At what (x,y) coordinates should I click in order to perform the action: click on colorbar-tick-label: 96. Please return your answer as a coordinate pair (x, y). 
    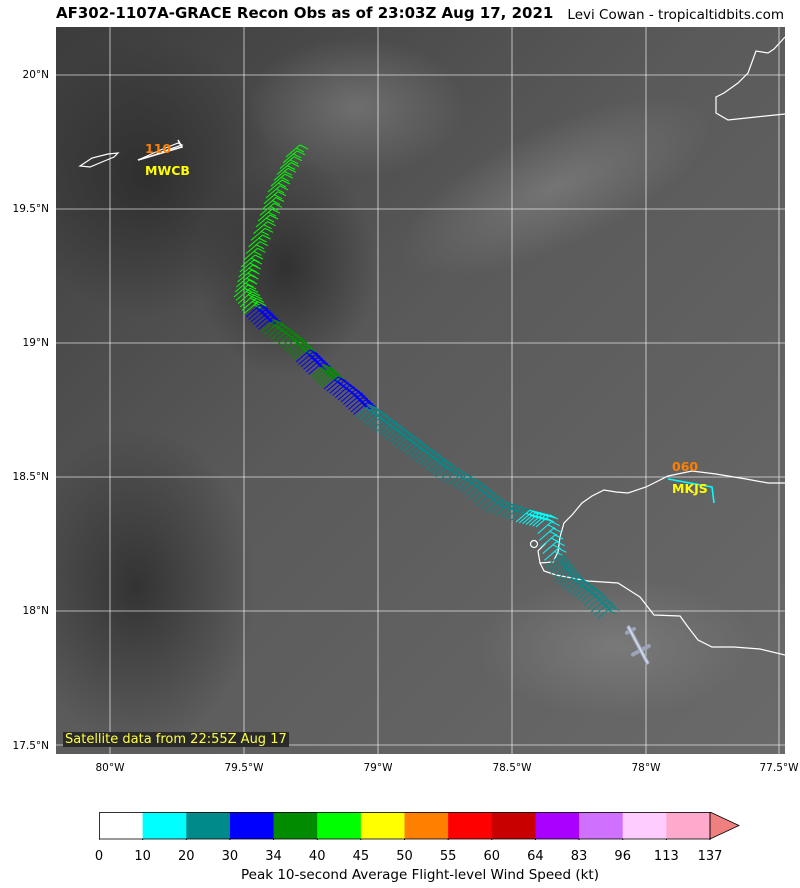
    Looking at the image, I should click on (622, 856).